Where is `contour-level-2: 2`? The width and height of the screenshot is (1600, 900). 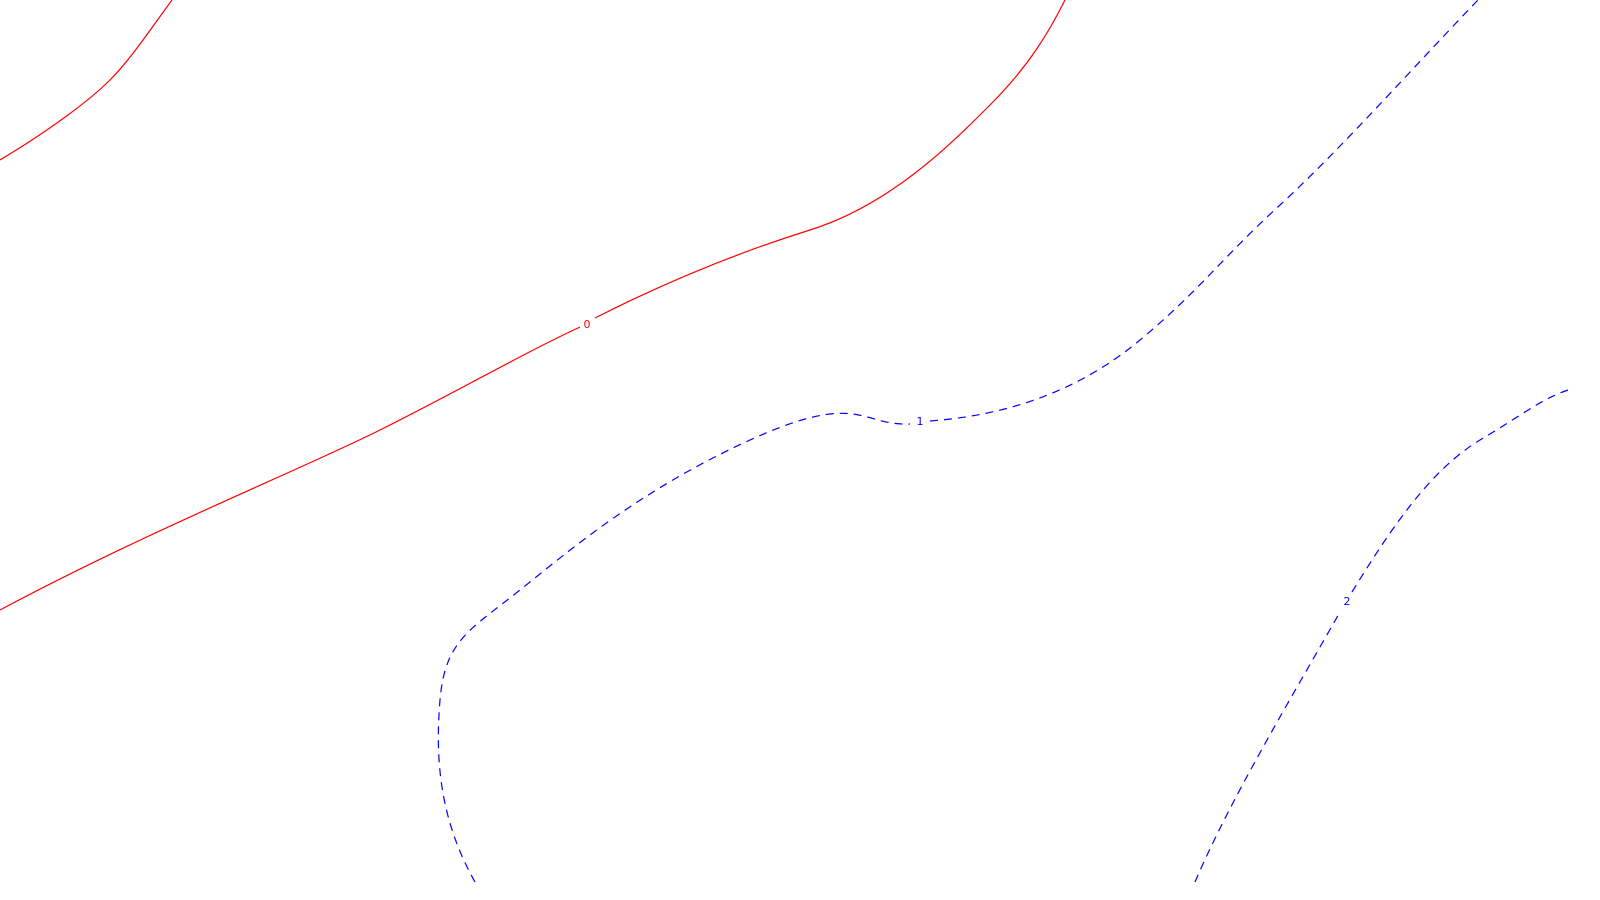
contour-level-2: 2 is located at coordinates (1381, 636).